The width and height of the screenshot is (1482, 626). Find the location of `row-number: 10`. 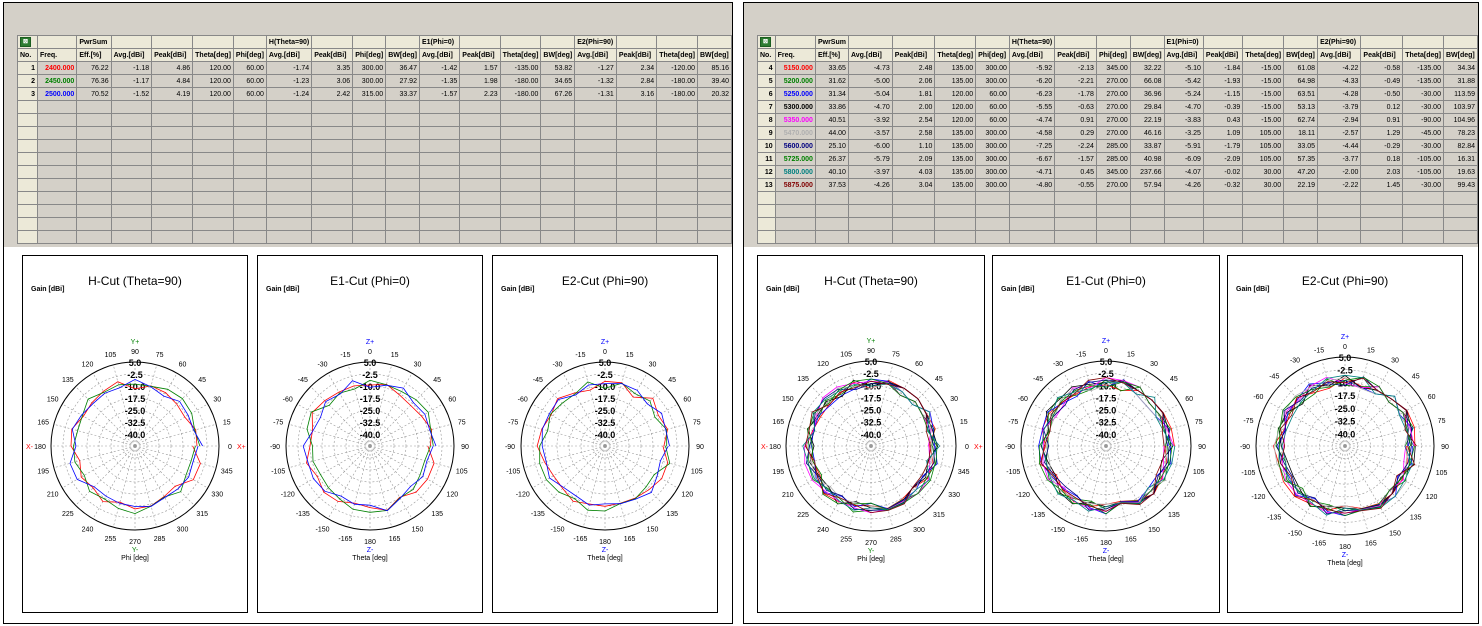

row-number: 10 is located at coordinates (766, 146).